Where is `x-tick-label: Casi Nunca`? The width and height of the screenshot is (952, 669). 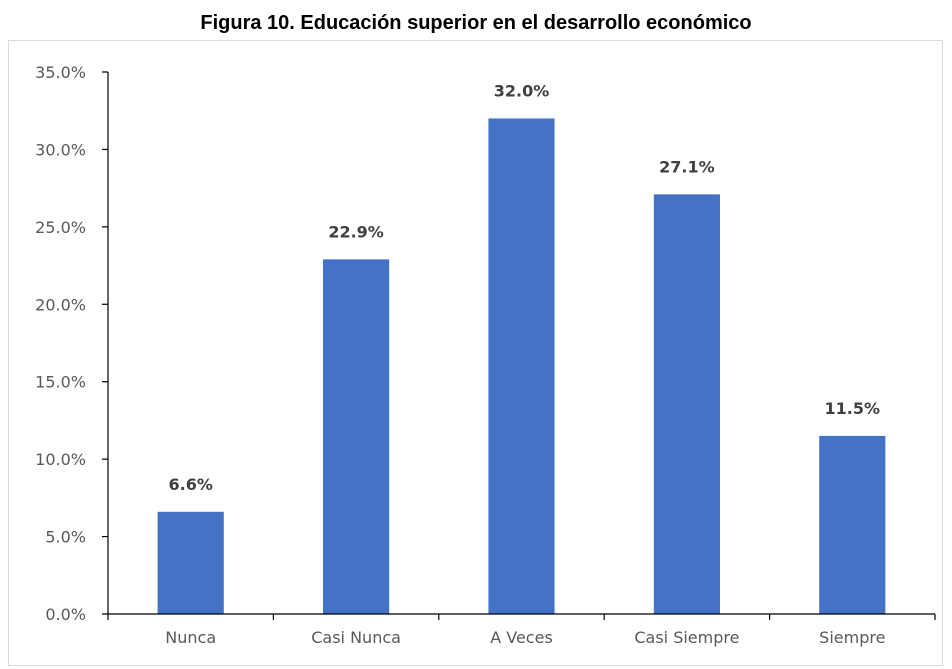
x-tick-label: Casi Nunca is located at coordinates (356, 637).